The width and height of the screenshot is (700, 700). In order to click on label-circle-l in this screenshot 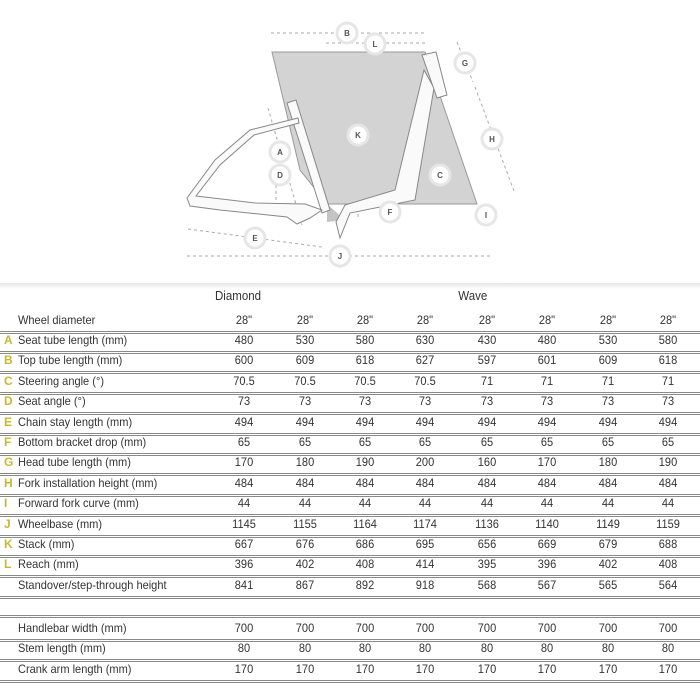, I will do `click(375, 44)`.